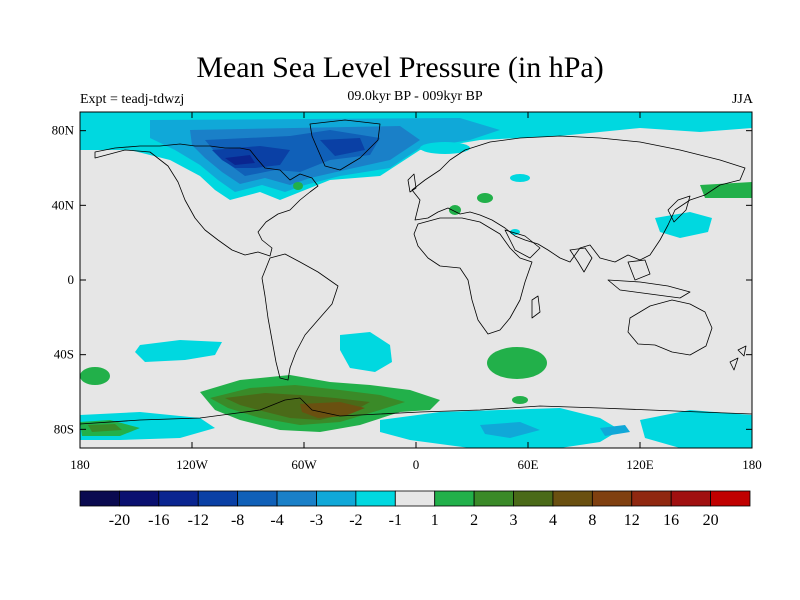  I want to click on y-tick-label: 80N, so click(63, 130).